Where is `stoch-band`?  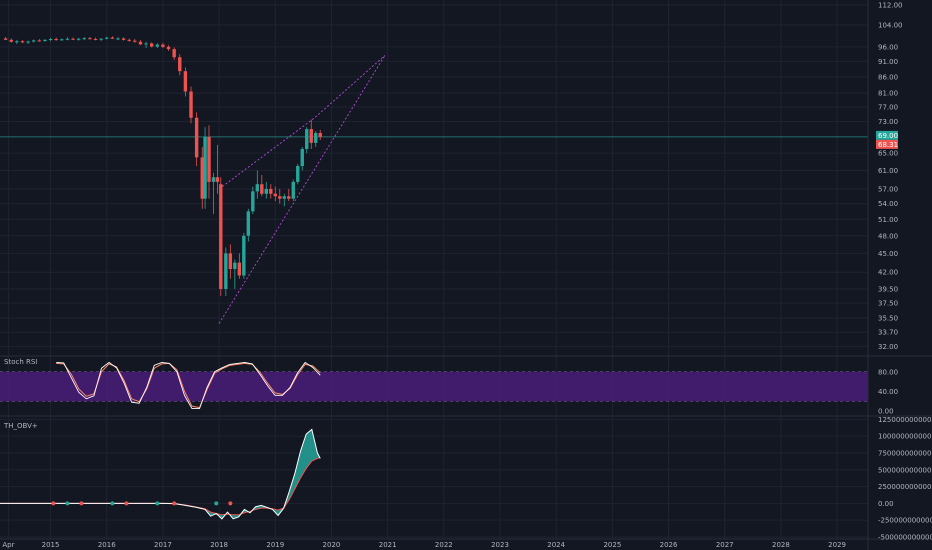 stoch-band is located at coordinates (434, 386).